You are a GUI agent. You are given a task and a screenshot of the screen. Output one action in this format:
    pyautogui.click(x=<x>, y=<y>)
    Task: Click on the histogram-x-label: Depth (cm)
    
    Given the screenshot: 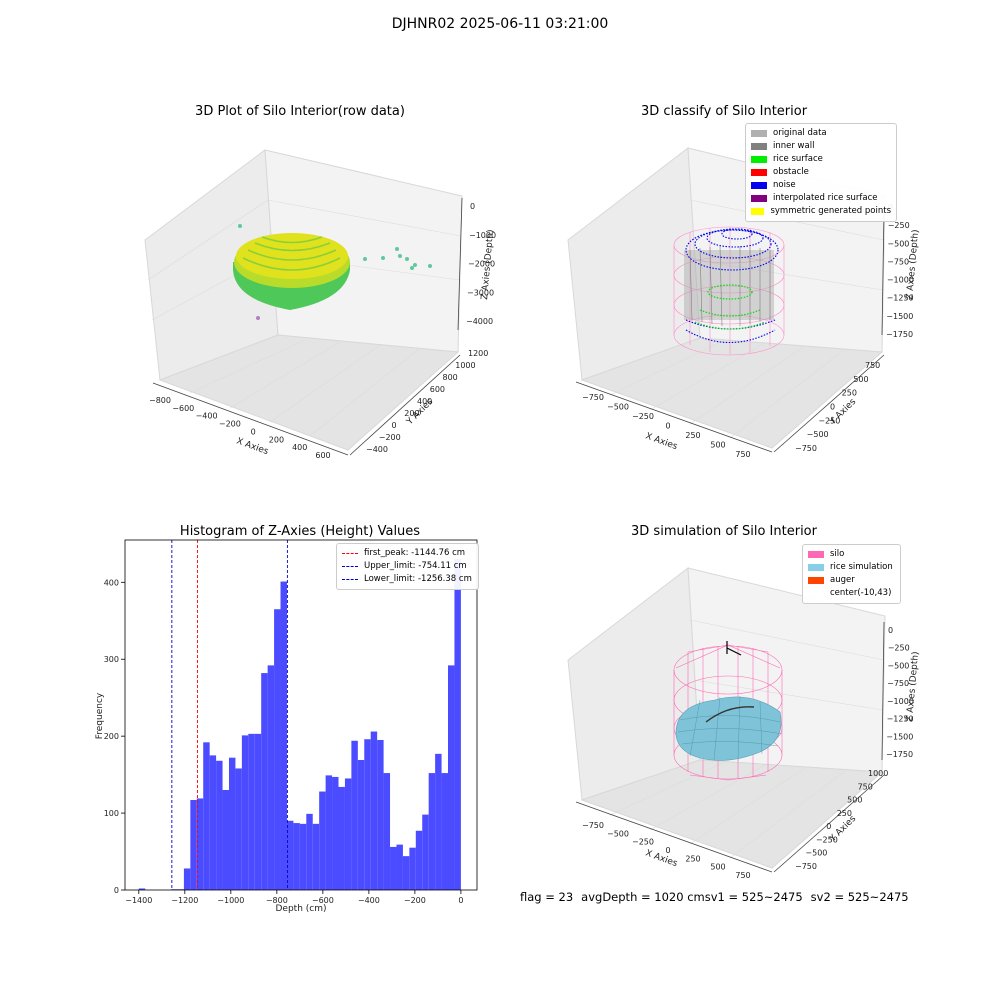 What is the action you would take?
    pyautogui.click(x=300, y=909)
    